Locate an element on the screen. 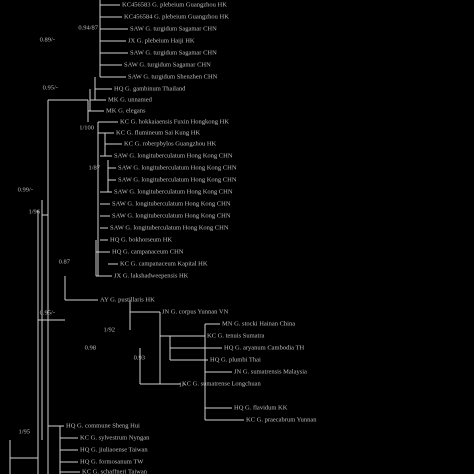 The height and width of the screenshot is (474, 474). support-value: 1/87 is located at coordinates (94, 167).